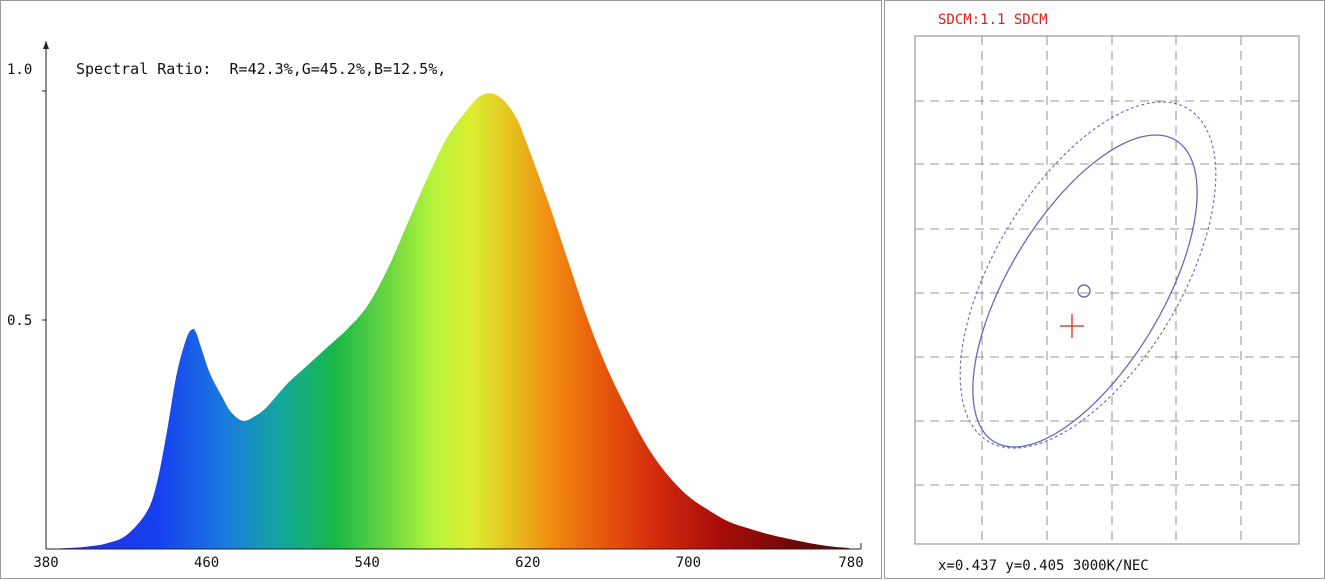 This screenshot has width=1325, height=581. I want to click on x-tick-label-700: 700, so click(688, 563).